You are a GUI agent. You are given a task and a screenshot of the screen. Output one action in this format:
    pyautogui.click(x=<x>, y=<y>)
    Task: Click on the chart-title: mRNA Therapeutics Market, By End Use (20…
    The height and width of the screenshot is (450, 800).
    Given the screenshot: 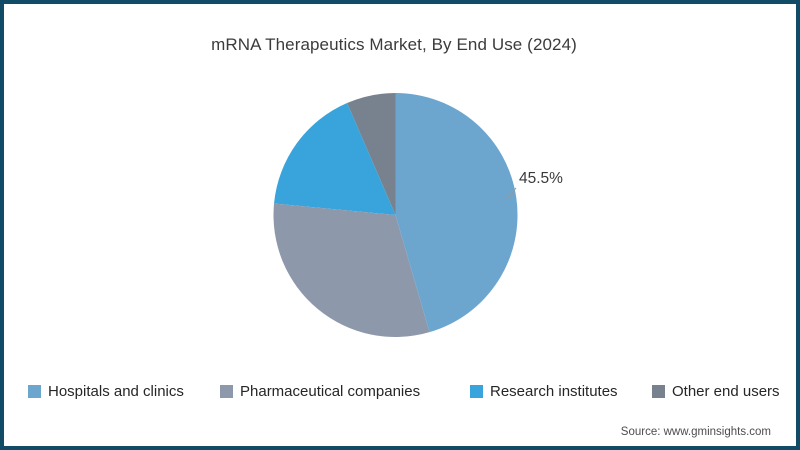 What is the action you would take?
    pyautogui.click(x=394, y=44)
    